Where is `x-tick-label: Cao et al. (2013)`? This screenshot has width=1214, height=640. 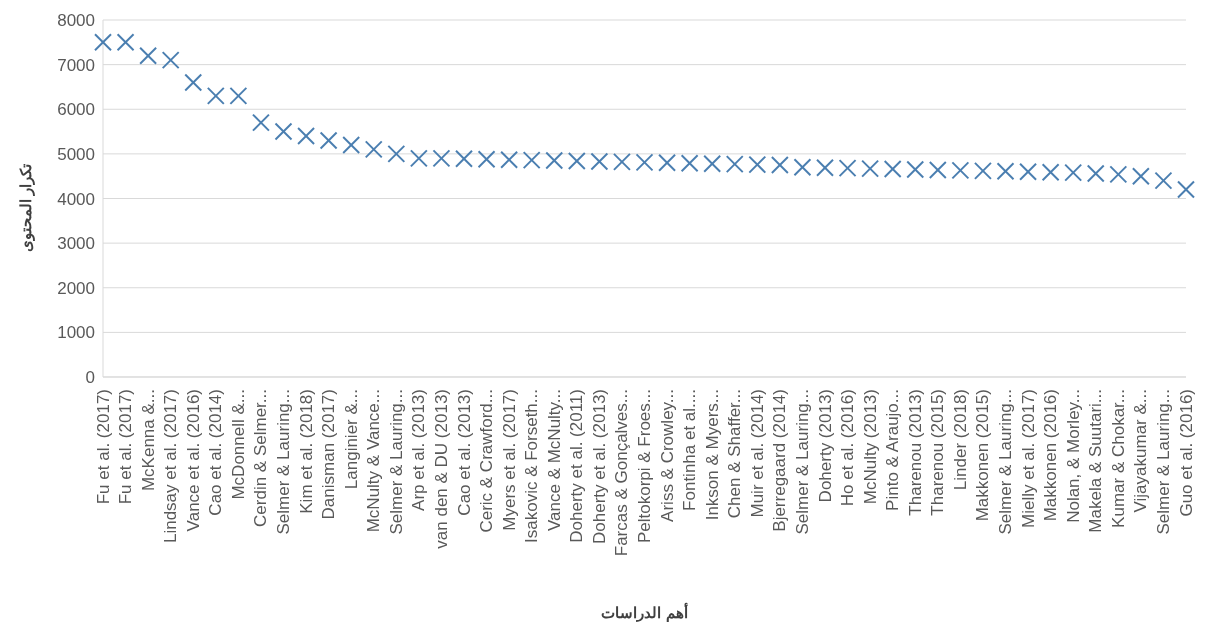
x-tick-label: Cao et al. (2013) is located at coordinates (464, 452).